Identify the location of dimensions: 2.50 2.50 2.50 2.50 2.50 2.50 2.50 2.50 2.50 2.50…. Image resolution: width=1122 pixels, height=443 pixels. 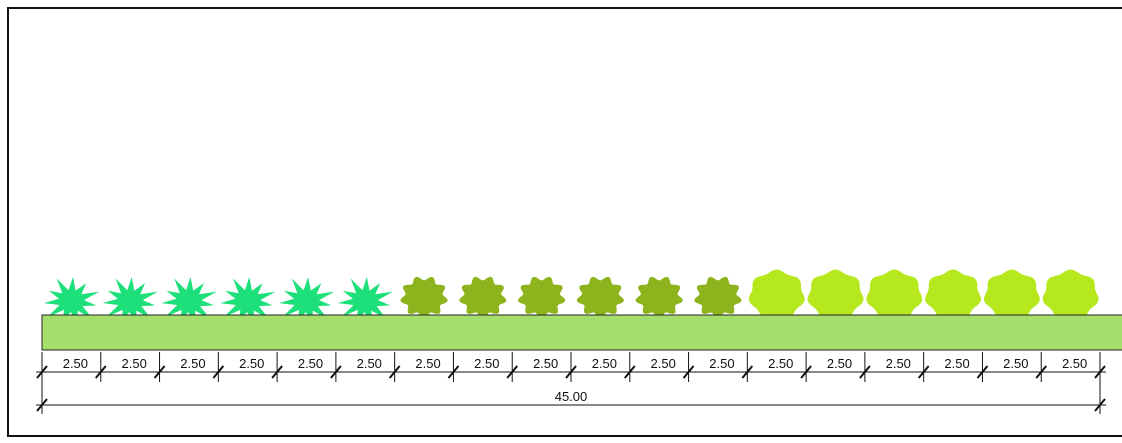
(571, 367).